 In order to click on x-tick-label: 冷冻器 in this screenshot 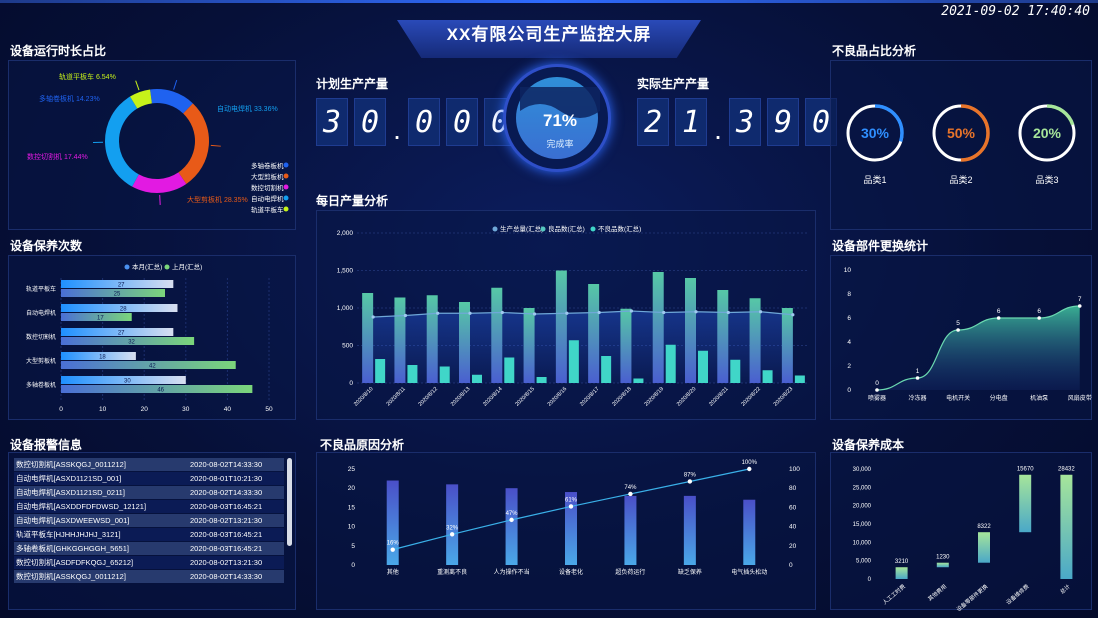, I will do `click(918, 398)`.